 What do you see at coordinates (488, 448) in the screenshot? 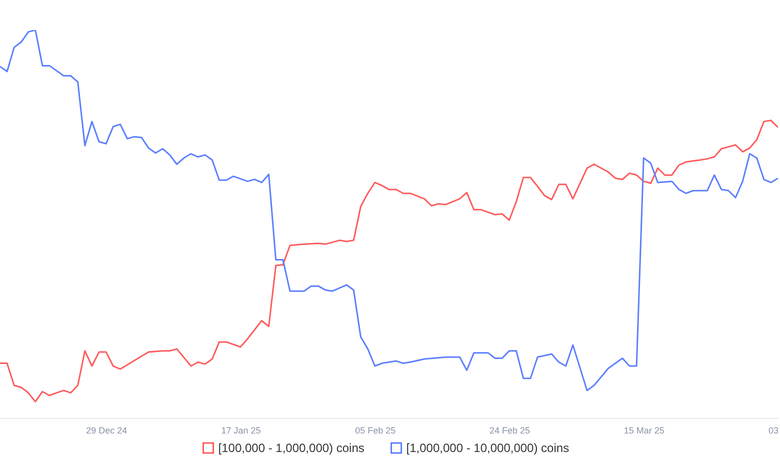
I see `legend-label: [1,000,000 - 10,000,000) coins` at bounding box center [488, 448].